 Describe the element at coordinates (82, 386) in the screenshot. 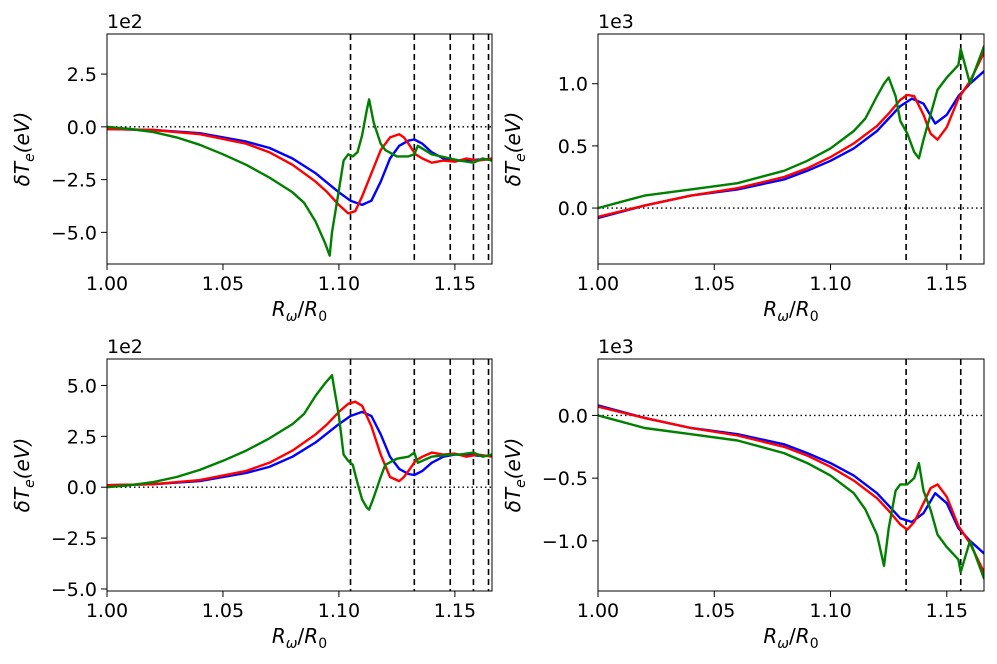

I see `y-tick-label: 5.0` at that location.